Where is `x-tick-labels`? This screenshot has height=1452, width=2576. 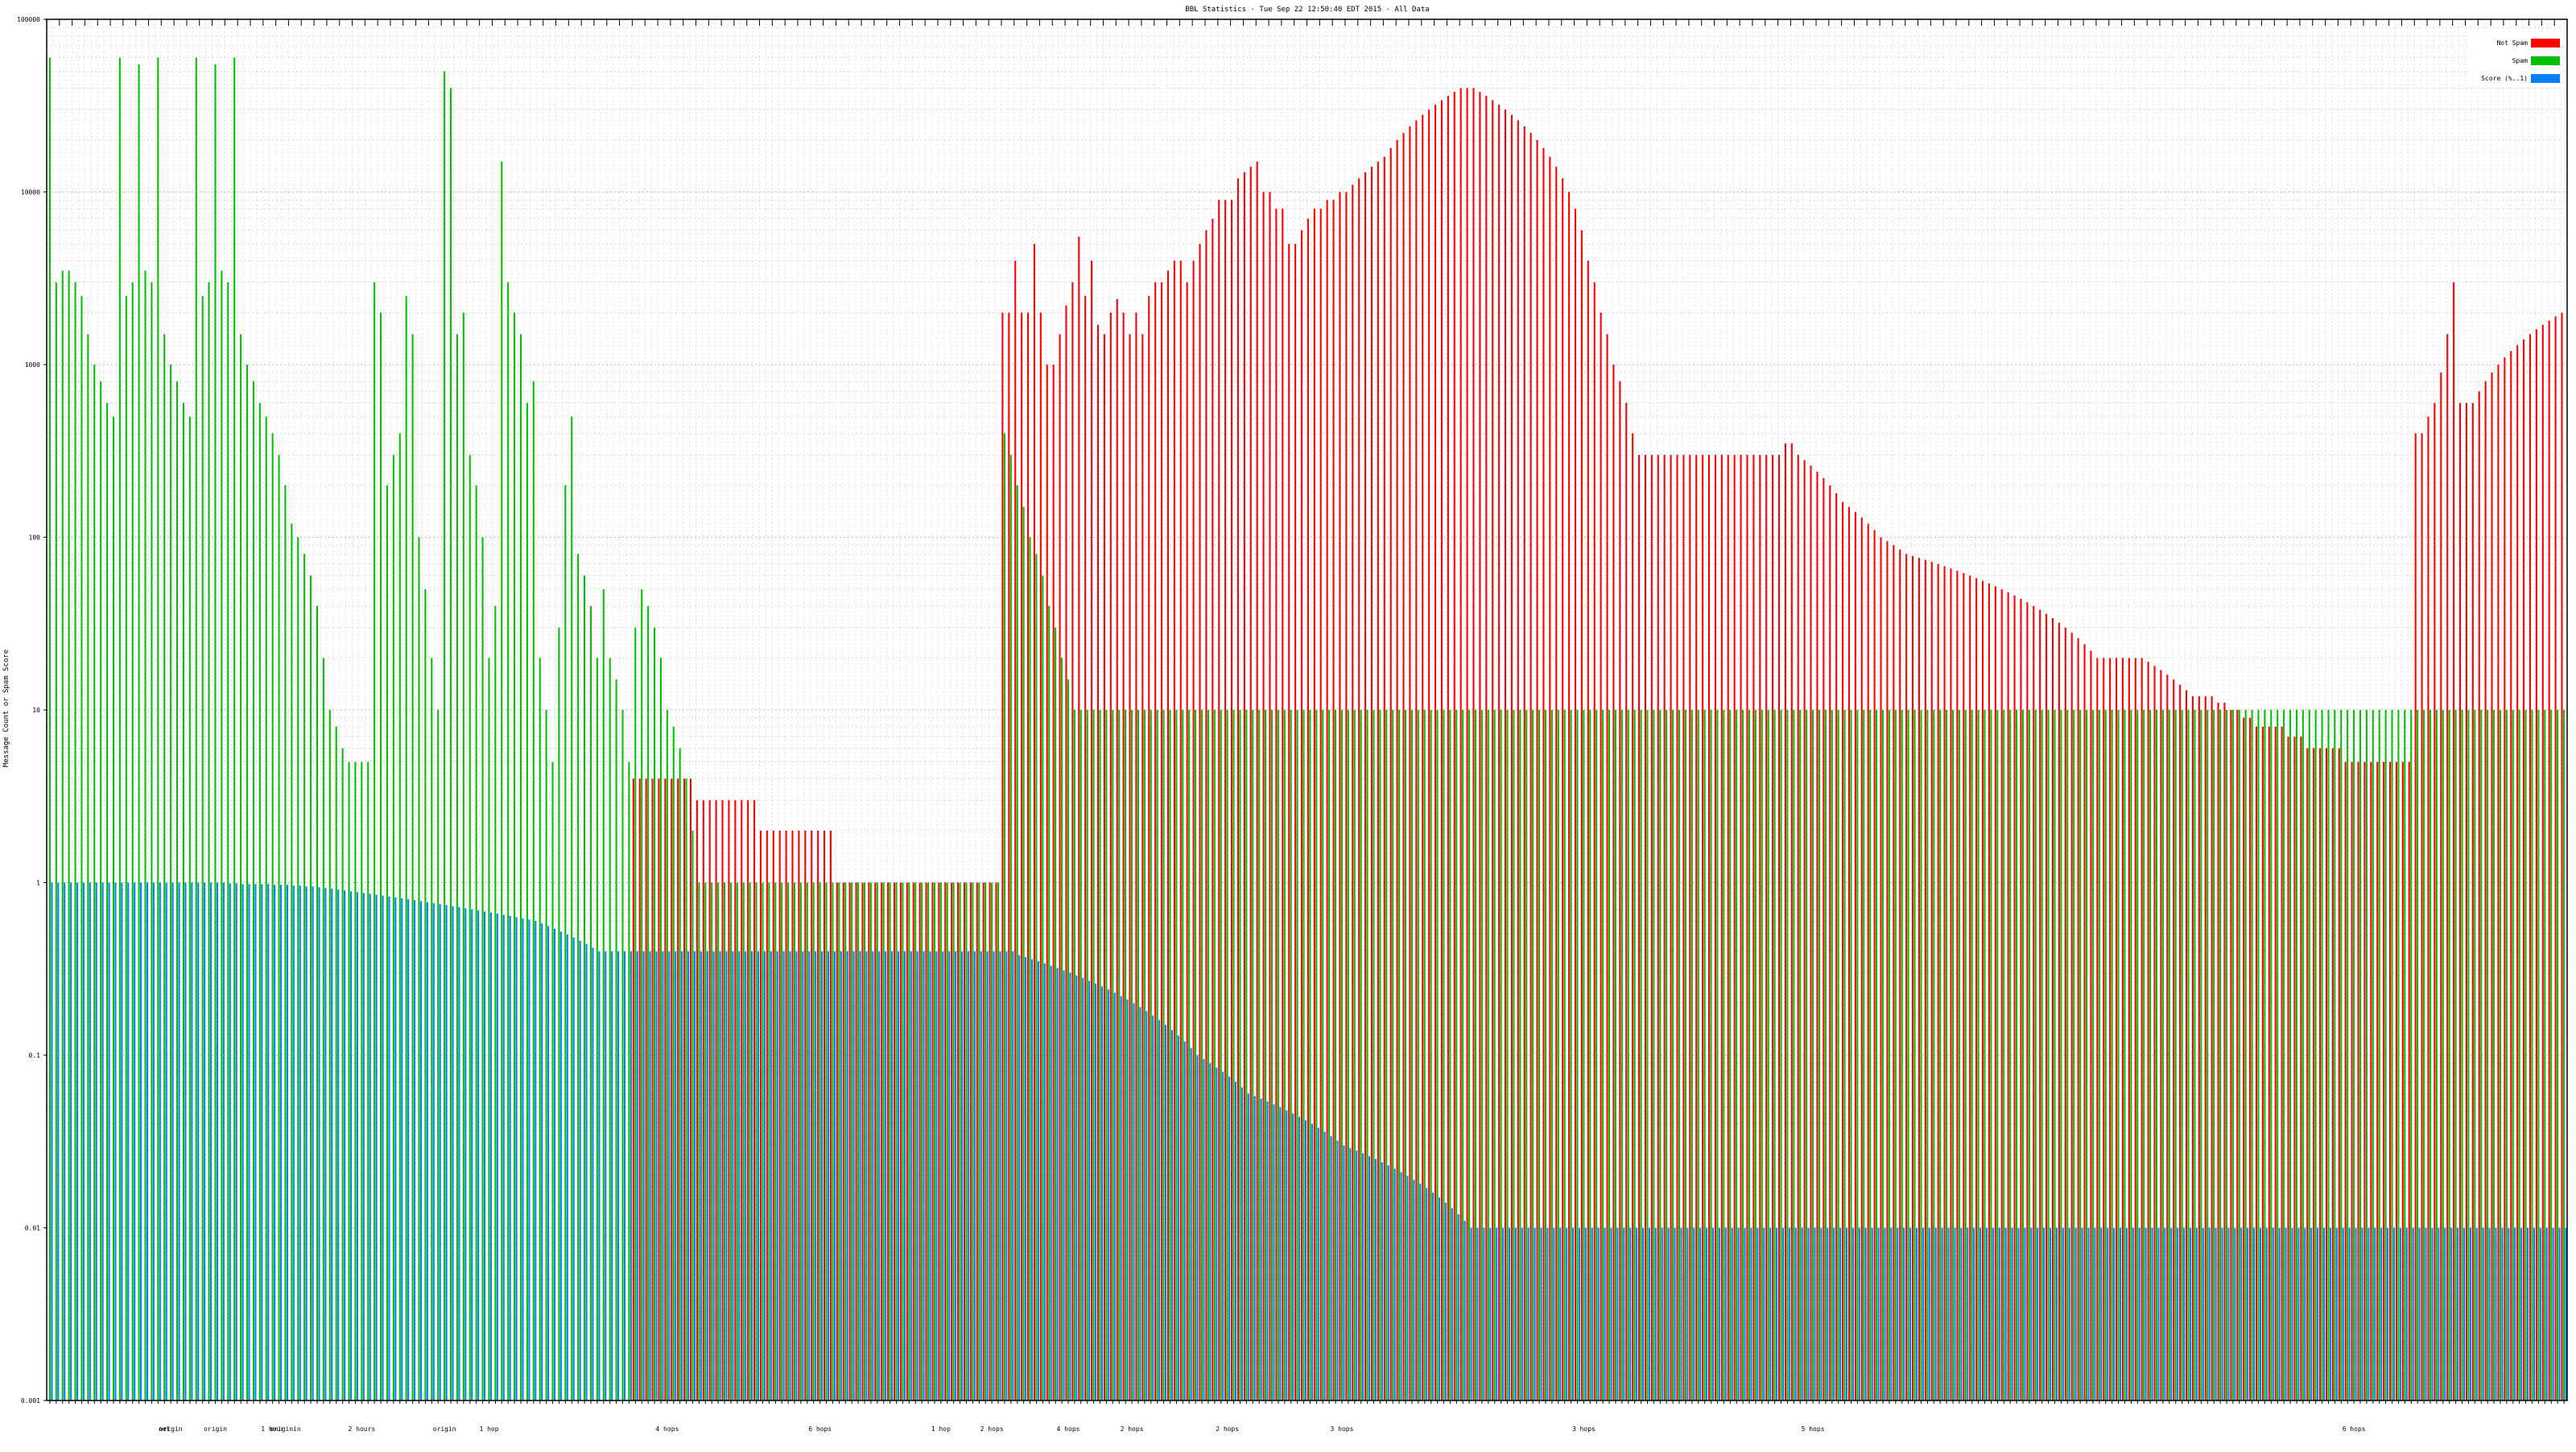 x-tick-labels is located at coordinates (1307, 1402).